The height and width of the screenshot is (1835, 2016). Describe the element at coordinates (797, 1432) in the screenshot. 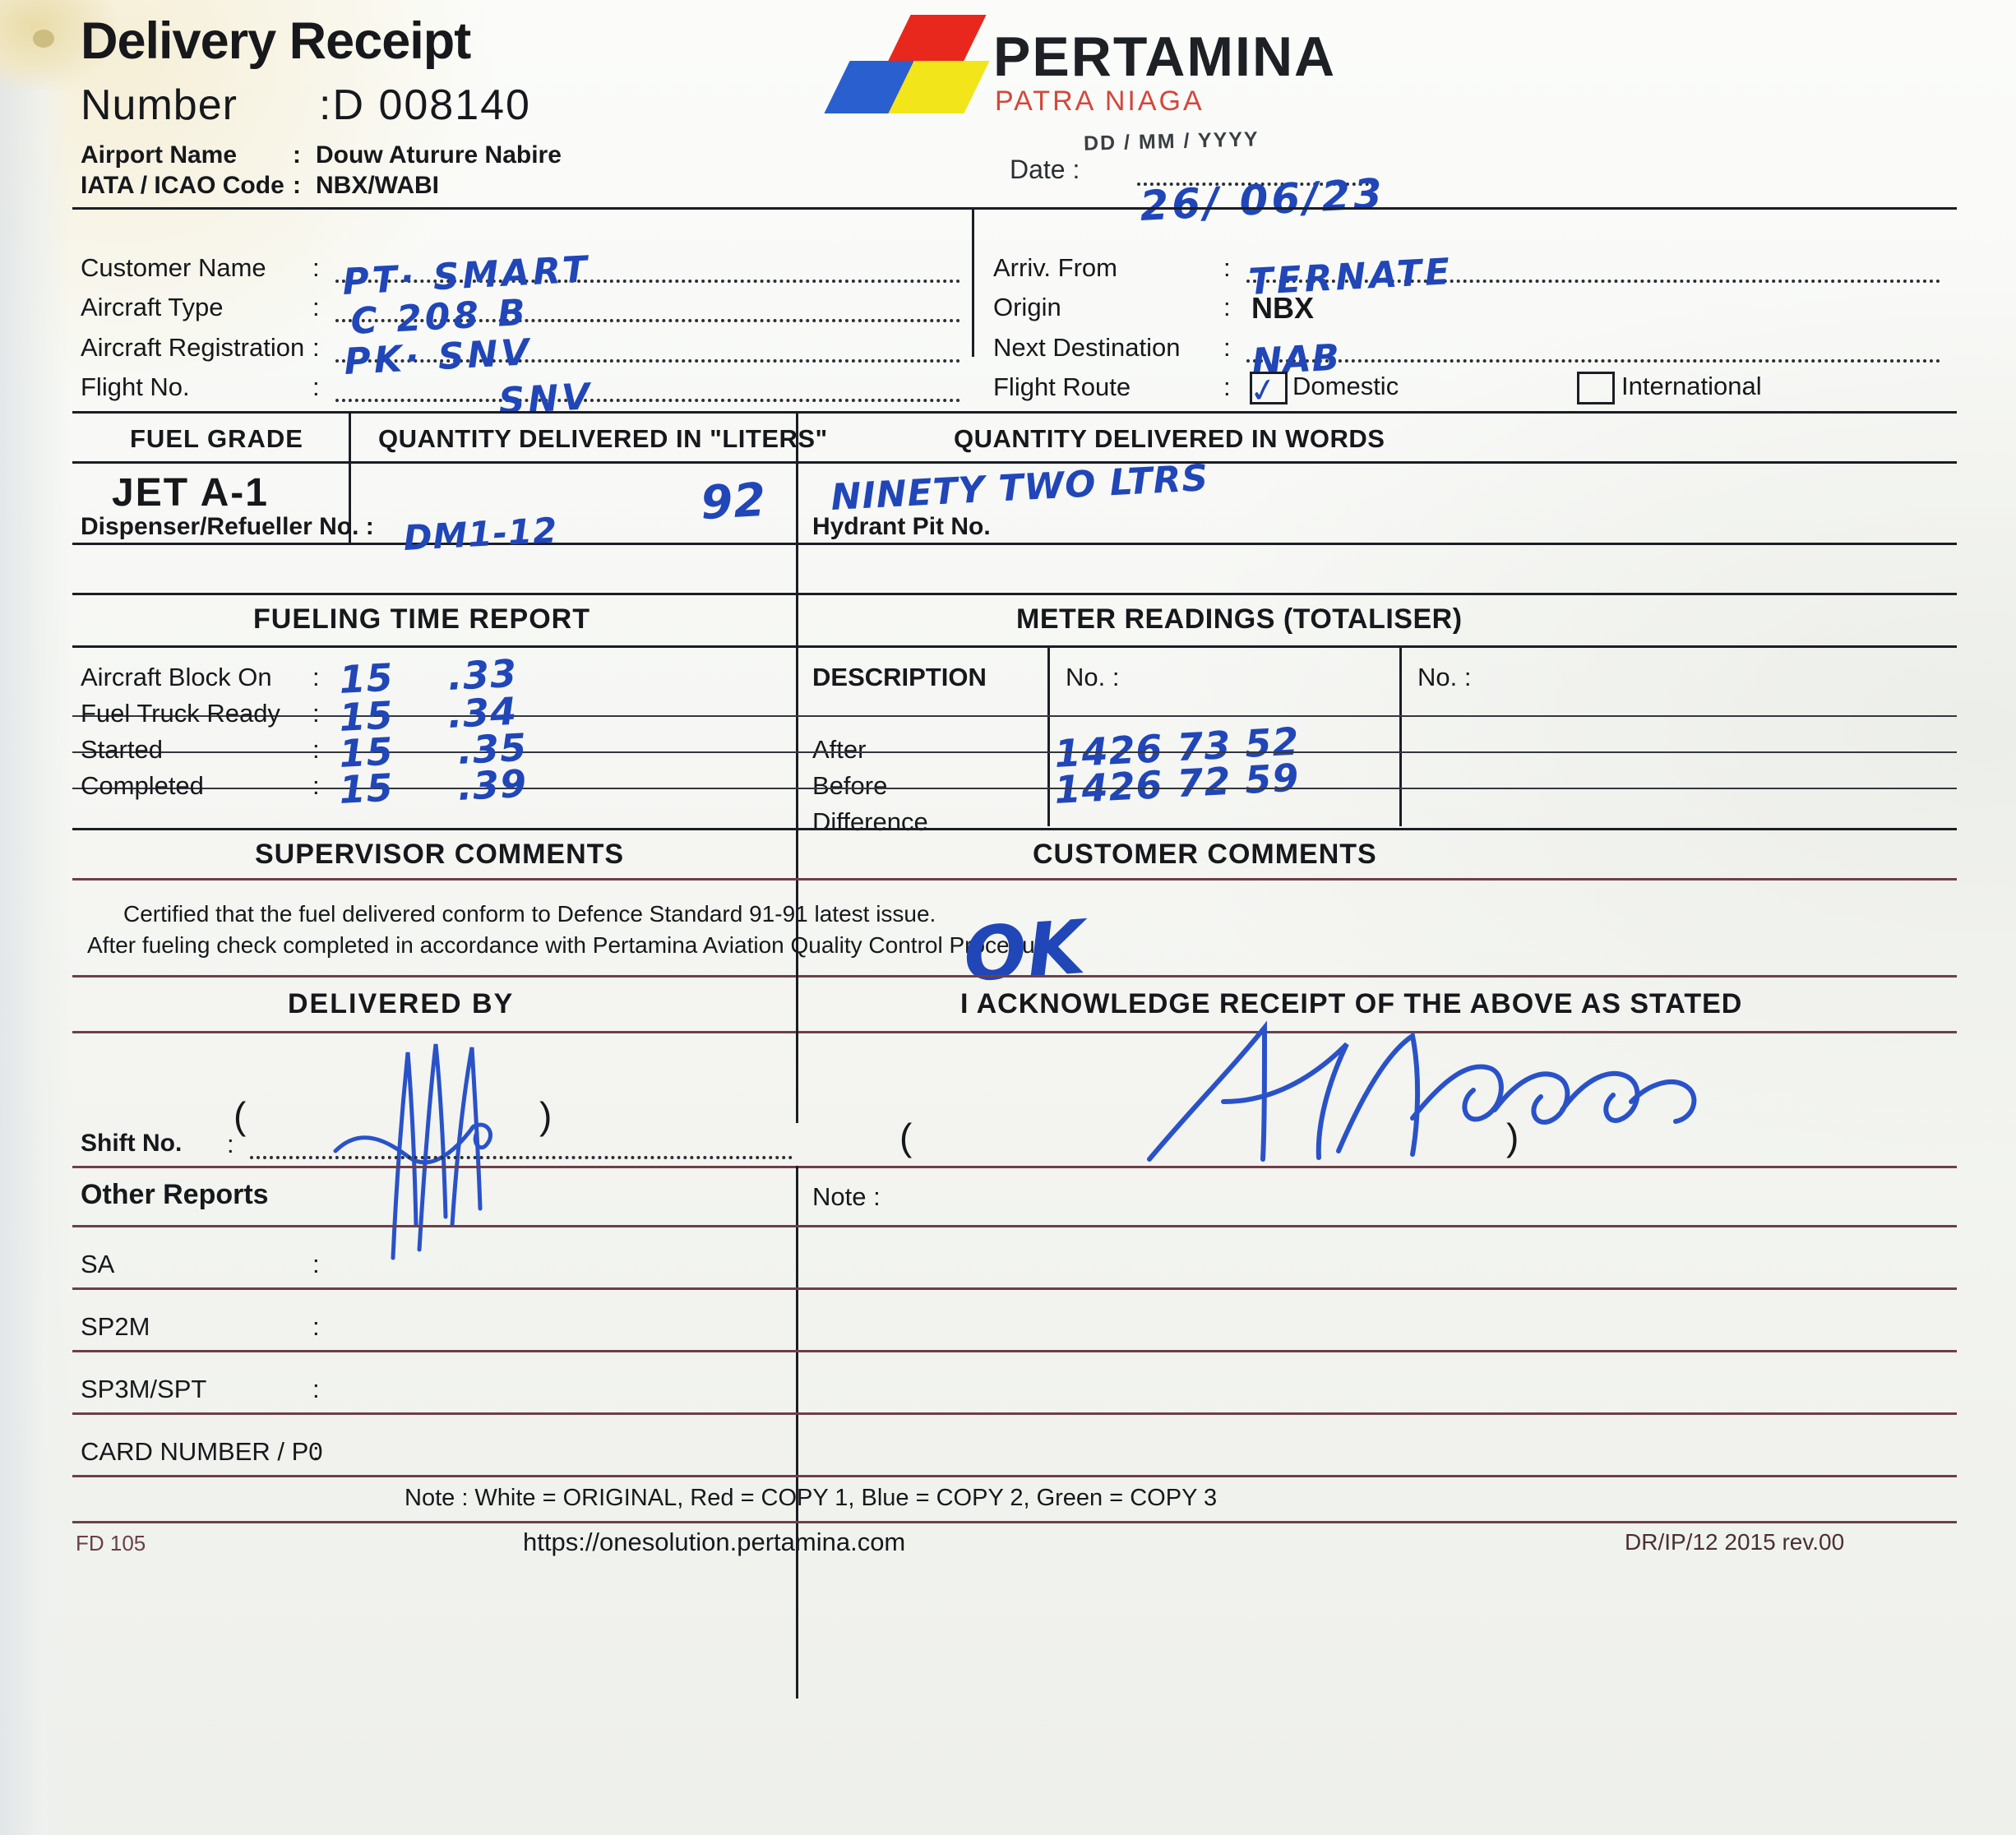

I see `other-reports-divider` at that location.